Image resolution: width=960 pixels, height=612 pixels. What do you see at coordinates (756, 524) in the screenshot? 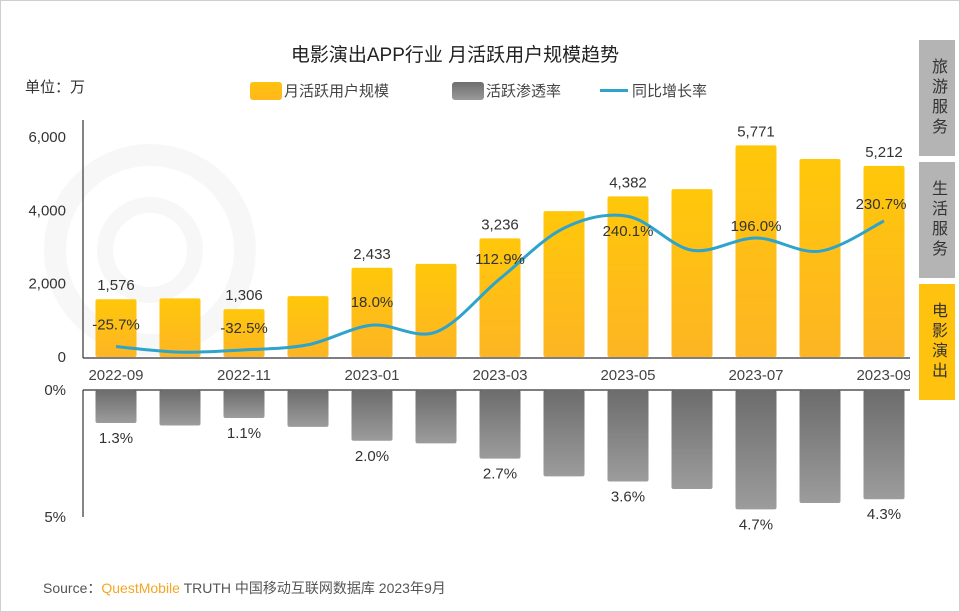
I see `penetration-data-label: 4.7%` at bounding box center [756, 524].